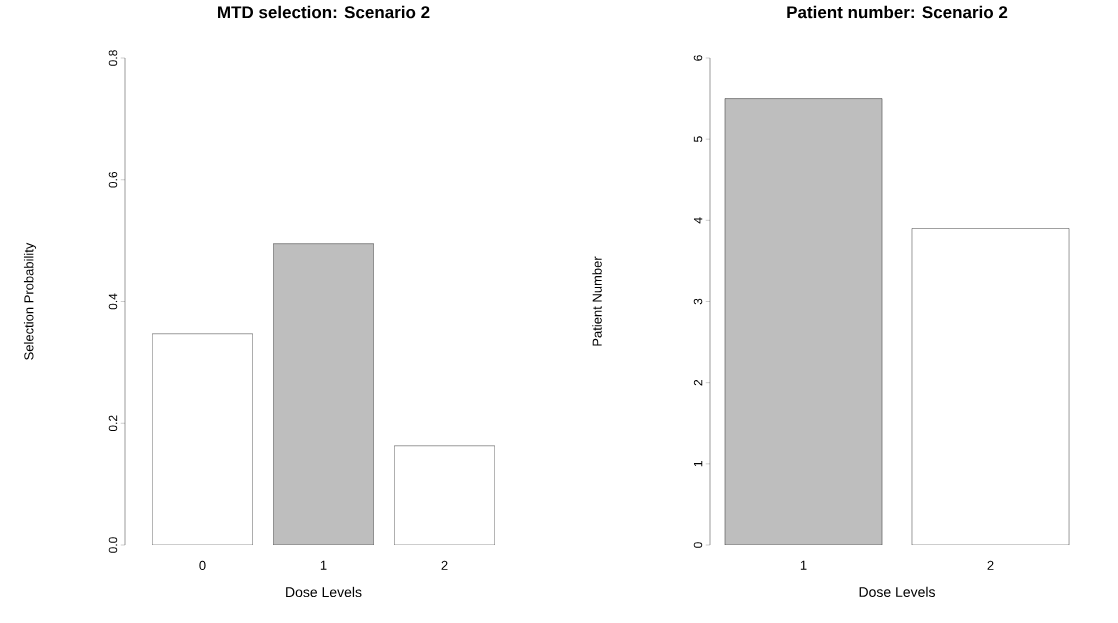 This screenshot has height=623, width=1118. What do you see at coordinates (113, 58) in the screenshot?
I see `y-tick-label: 0.8` at bounding box center [113, 58].